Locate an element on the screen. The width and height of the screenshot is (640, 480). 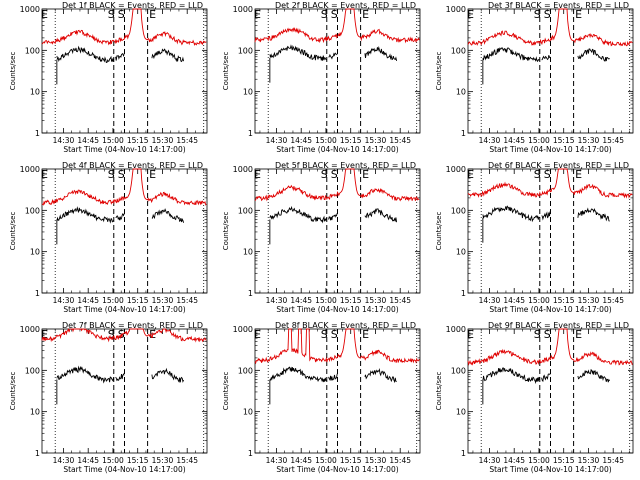
panel-title: Det 8f BLACK = Events, RED = LLD is located at coordinates (345, 325).